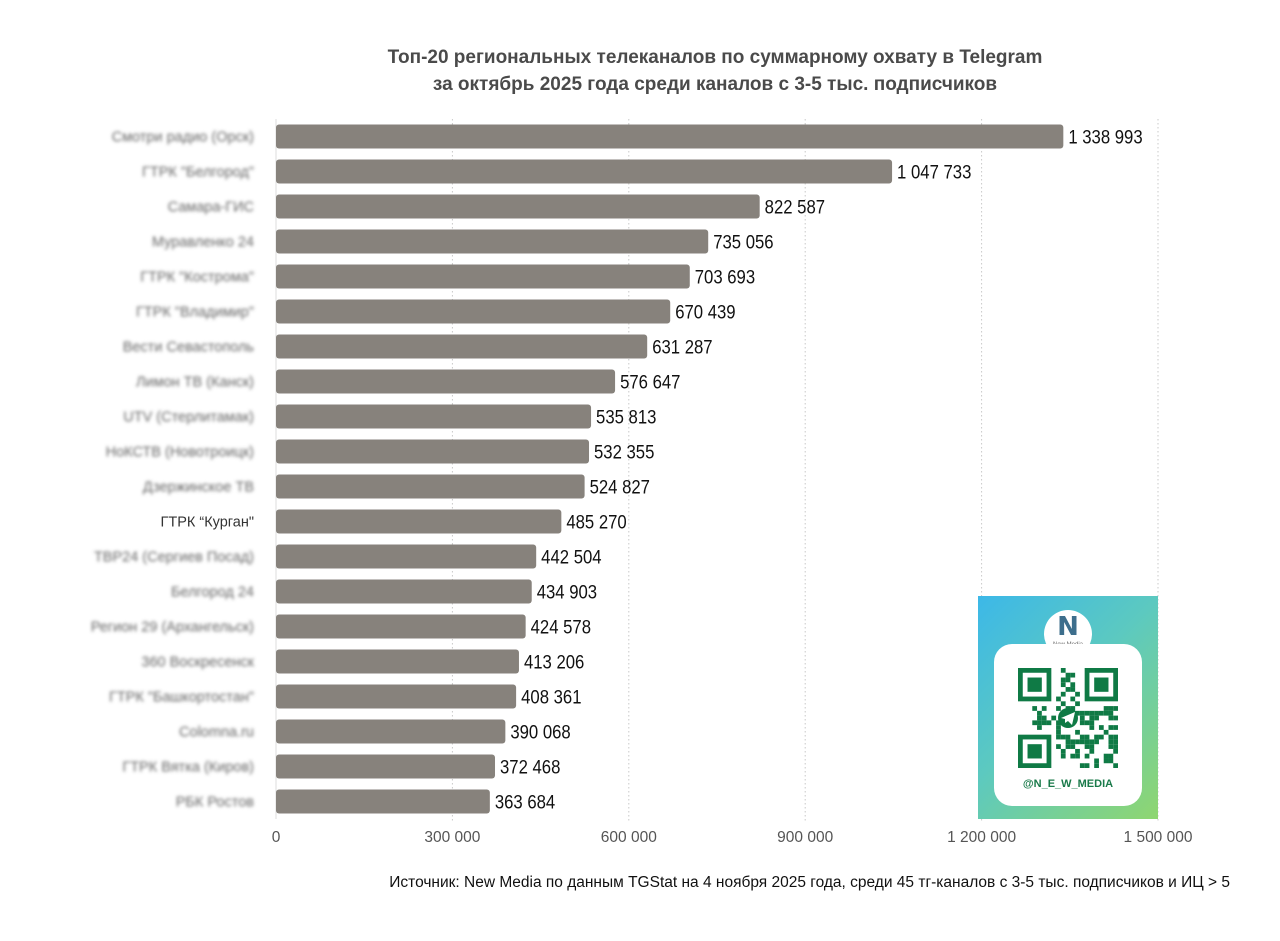 Image resolution: width=1280 pixels, height=941 pixels. I want to click on qr-panel: @N_E_W_MEDIA, so click(1068, 725).